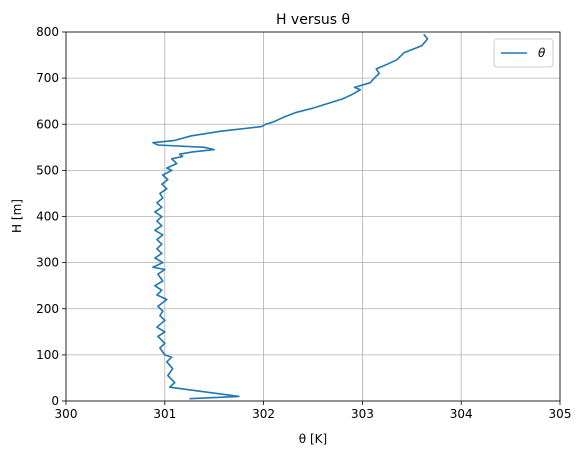  I want to click on y-tick-label: 0, so click(55, 401).